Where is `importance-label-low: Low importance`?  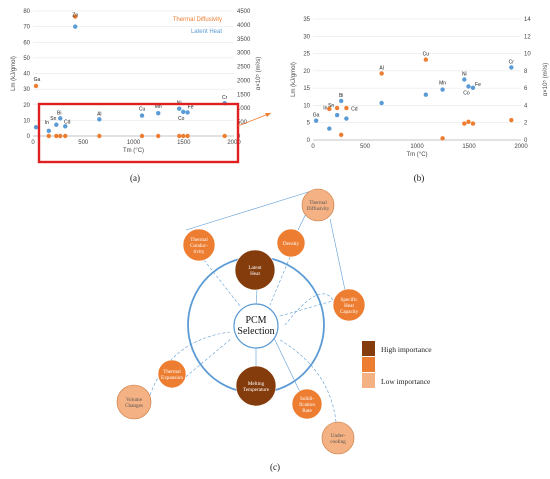 importance-label-low: Low importance is located at coordinates (406, 381).